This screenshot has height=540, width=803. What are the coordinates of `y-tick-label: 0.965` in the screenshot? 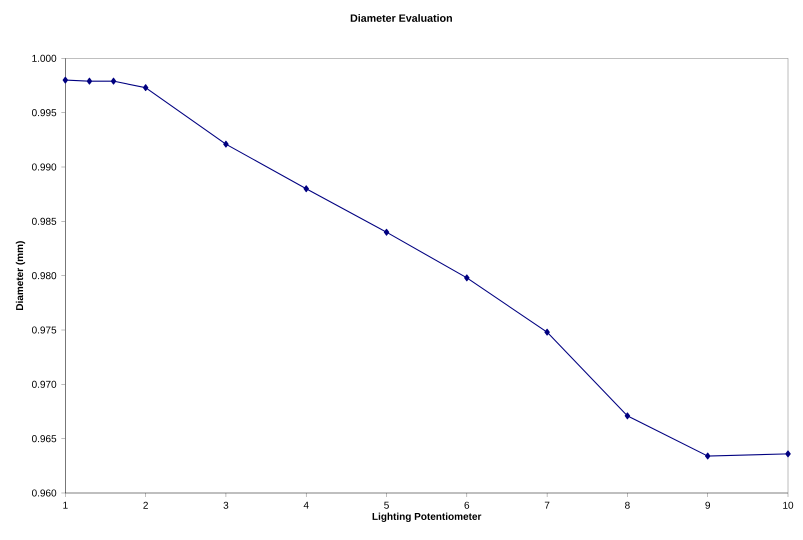 It's located at (44, 438).